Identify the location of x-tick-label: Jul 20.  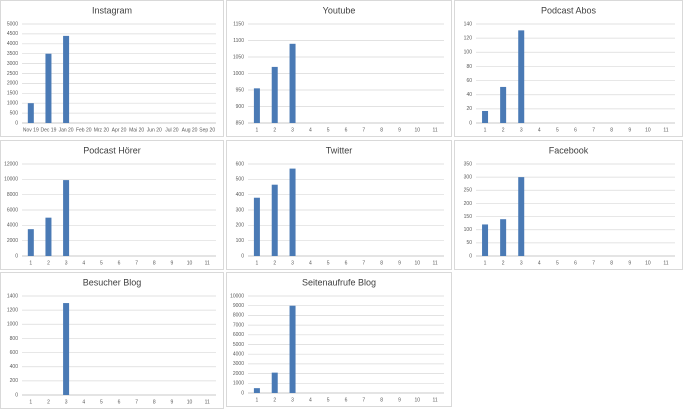
(172, 130).